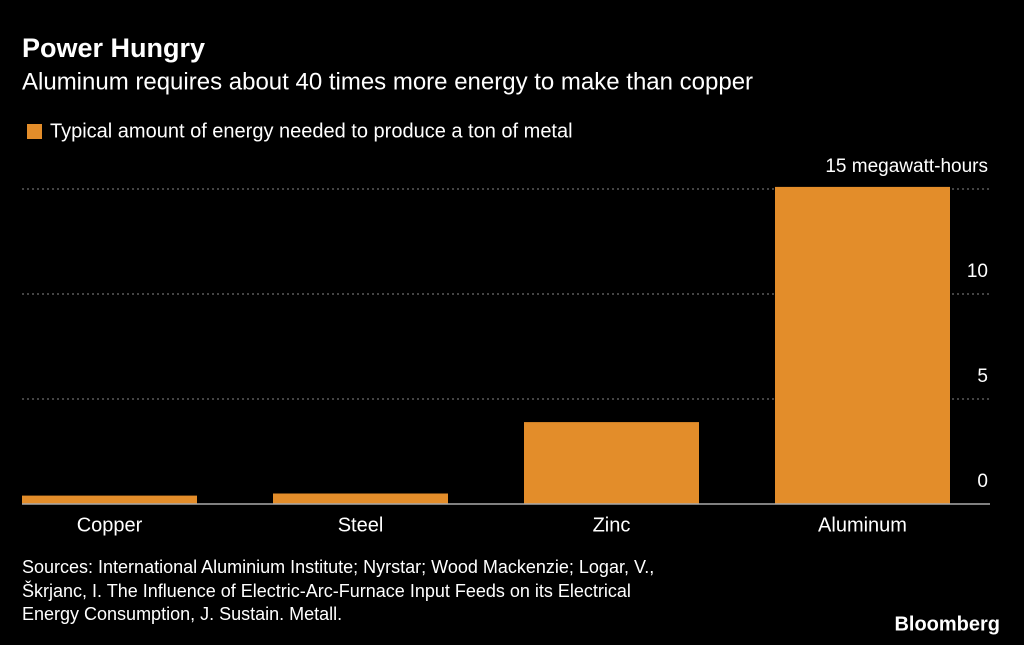  I want to click on legend-swatch, so click(34, 131).